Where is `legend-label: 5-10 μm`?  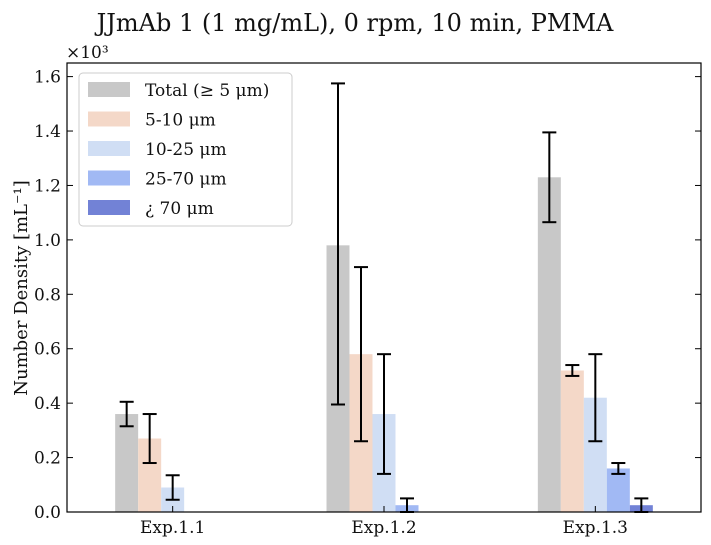 legend-label: 5-10 μm is located at coordinates (180, 121).